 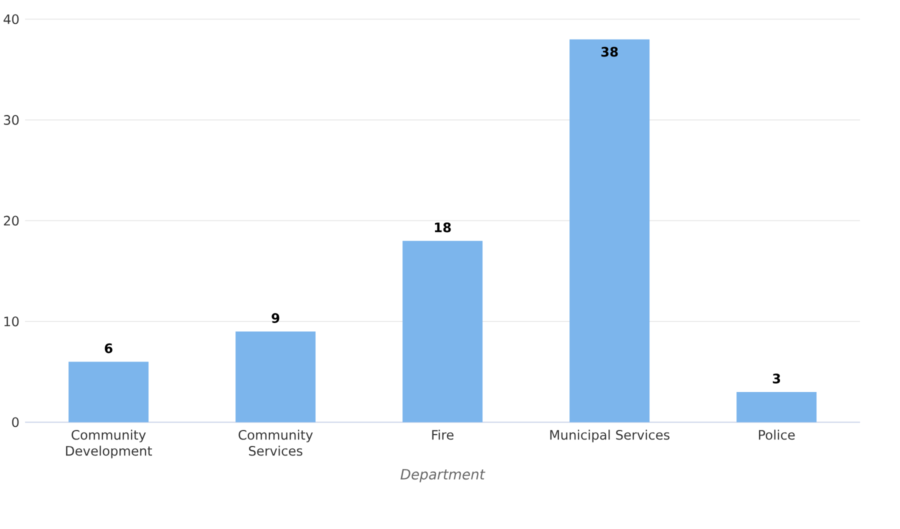 I want to click on x-tick-label: Police, so click(x=776, y=435).